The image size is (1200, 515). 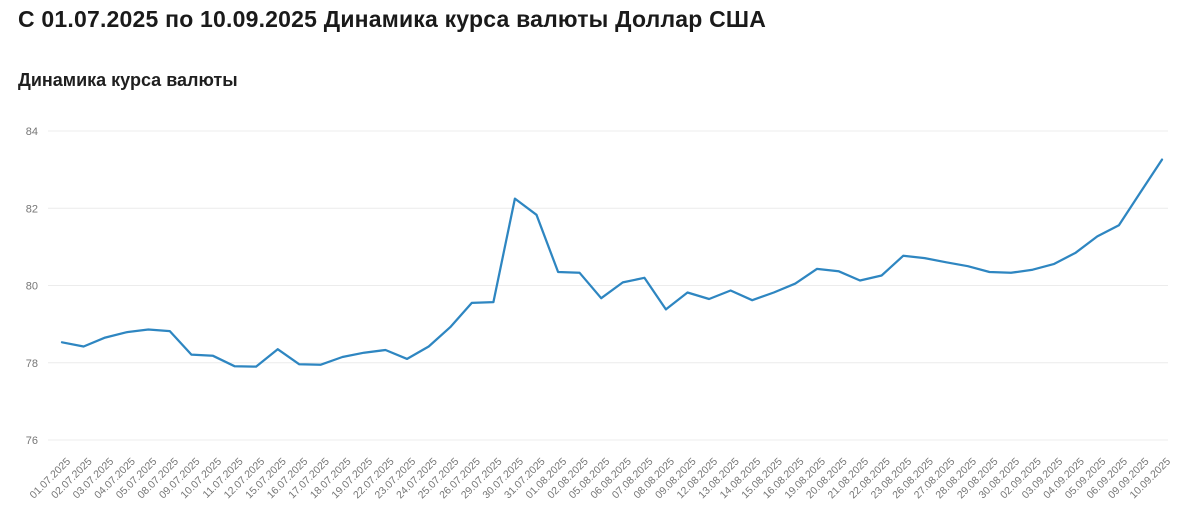 What do you see at coordinates (32, 209) in the screenshot?
I see `y-tick-label: 82` at bounding box center [32, 209].